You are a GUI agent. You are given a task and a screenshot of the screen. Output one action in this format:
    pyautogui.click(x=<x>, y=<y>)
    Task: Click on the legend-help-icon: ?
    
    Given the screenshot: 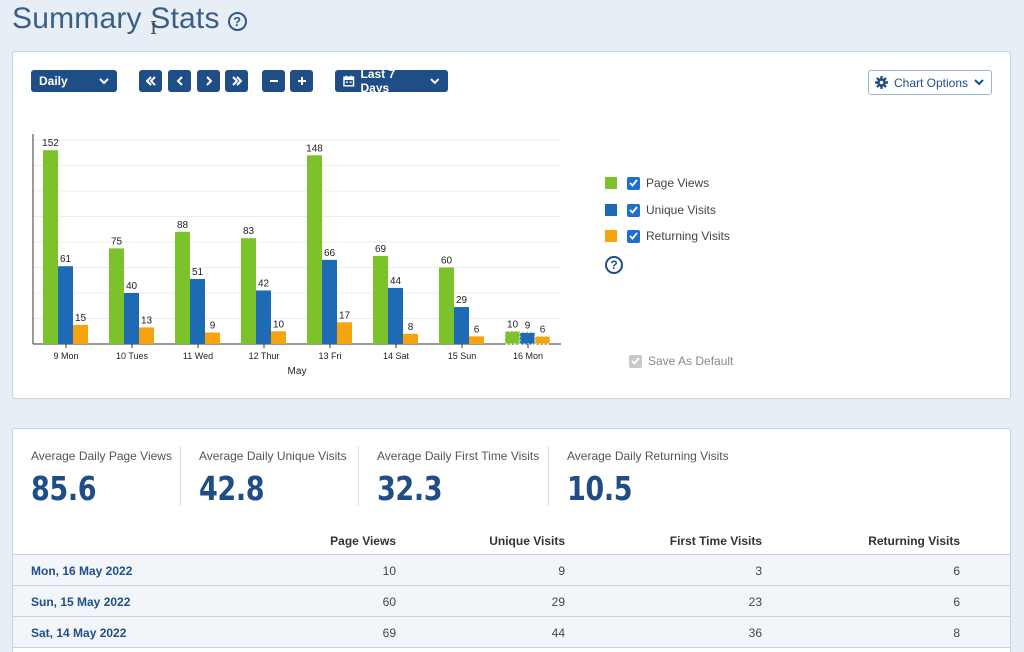 What is the action you would take?
    pyautogui.click(x=614, y=265)
    